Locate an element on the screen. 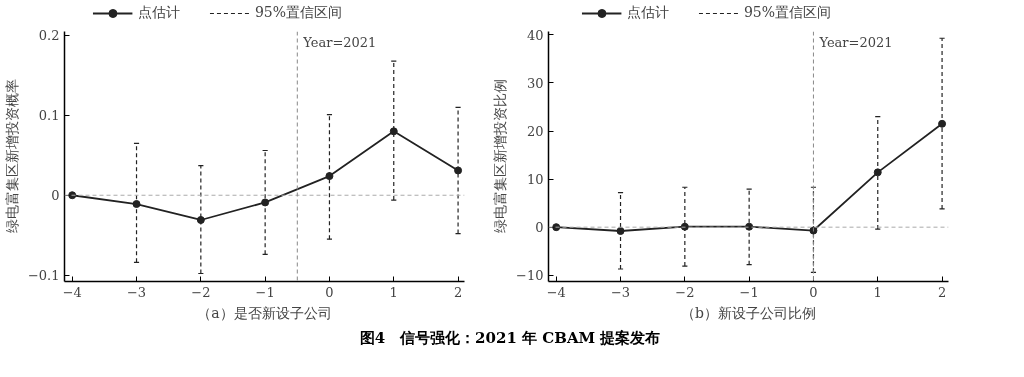 Image resolution: width=1024 pixels, height=377 pixels. y-axis-title: 绿电富集区新增投资概率 is located at coordinates (11, 156).